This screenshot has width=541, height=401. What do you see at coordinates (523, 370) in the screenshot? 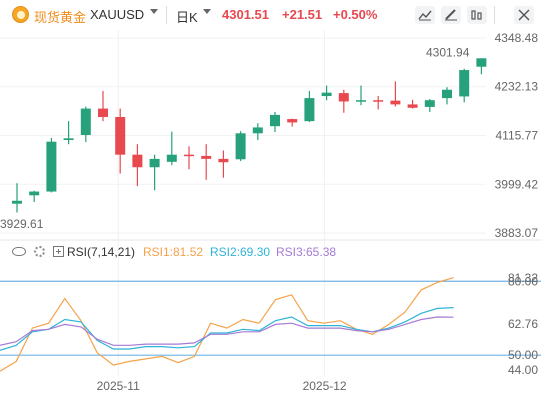
I see `rsi-tick-label: 44.00` at bounding box center [523, 370].